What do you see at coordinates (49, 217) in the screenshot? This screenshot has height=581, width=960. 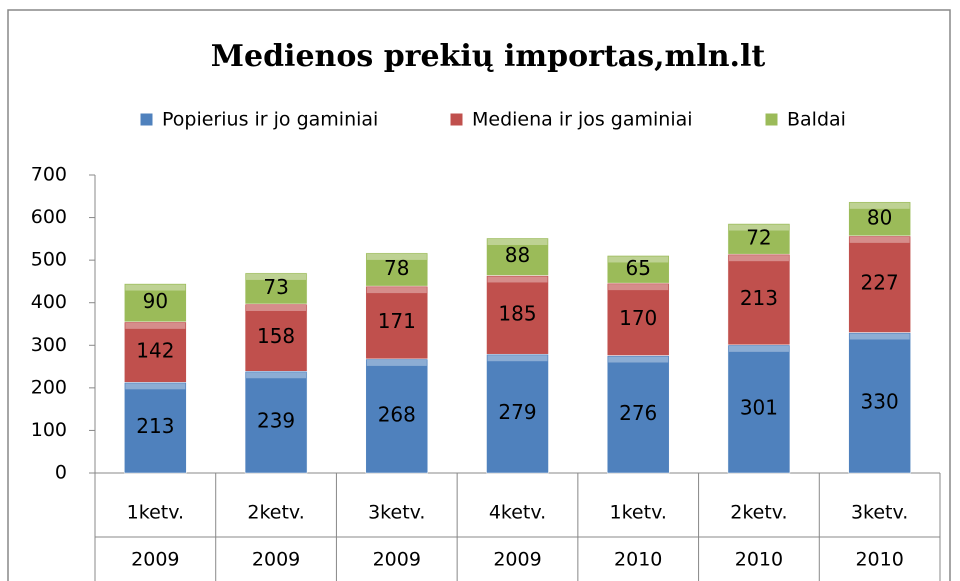 I see `y-tick-label: 600` at bounding box center [49, 217].